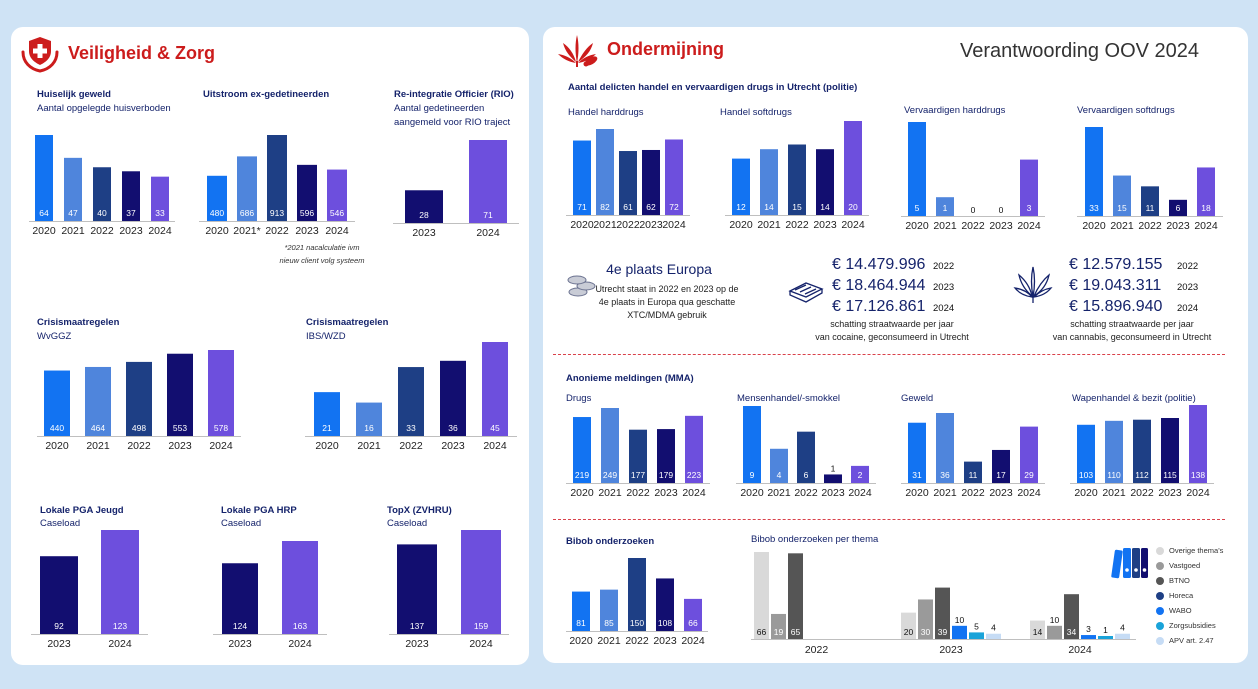 This screenshot has width=1258, height=689. What do you see at coordinates (1094, 226) in the screenshot?
I see `tick-label-vervaardigen_soft-2020: 2020` at bounding box center [1094, 226].